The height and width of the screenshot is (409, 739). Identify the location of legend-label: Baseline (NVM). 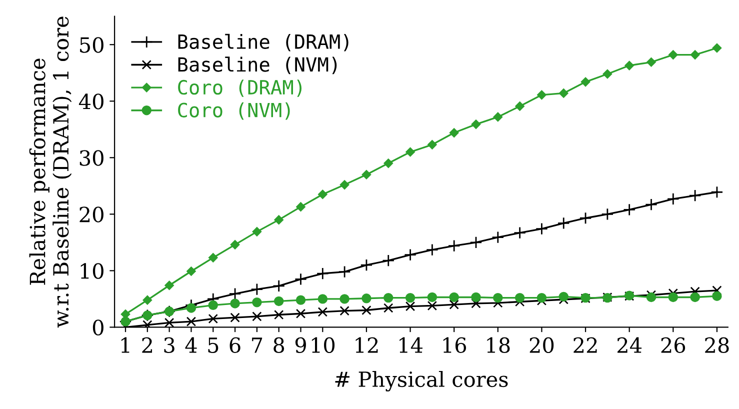
(257, 65).